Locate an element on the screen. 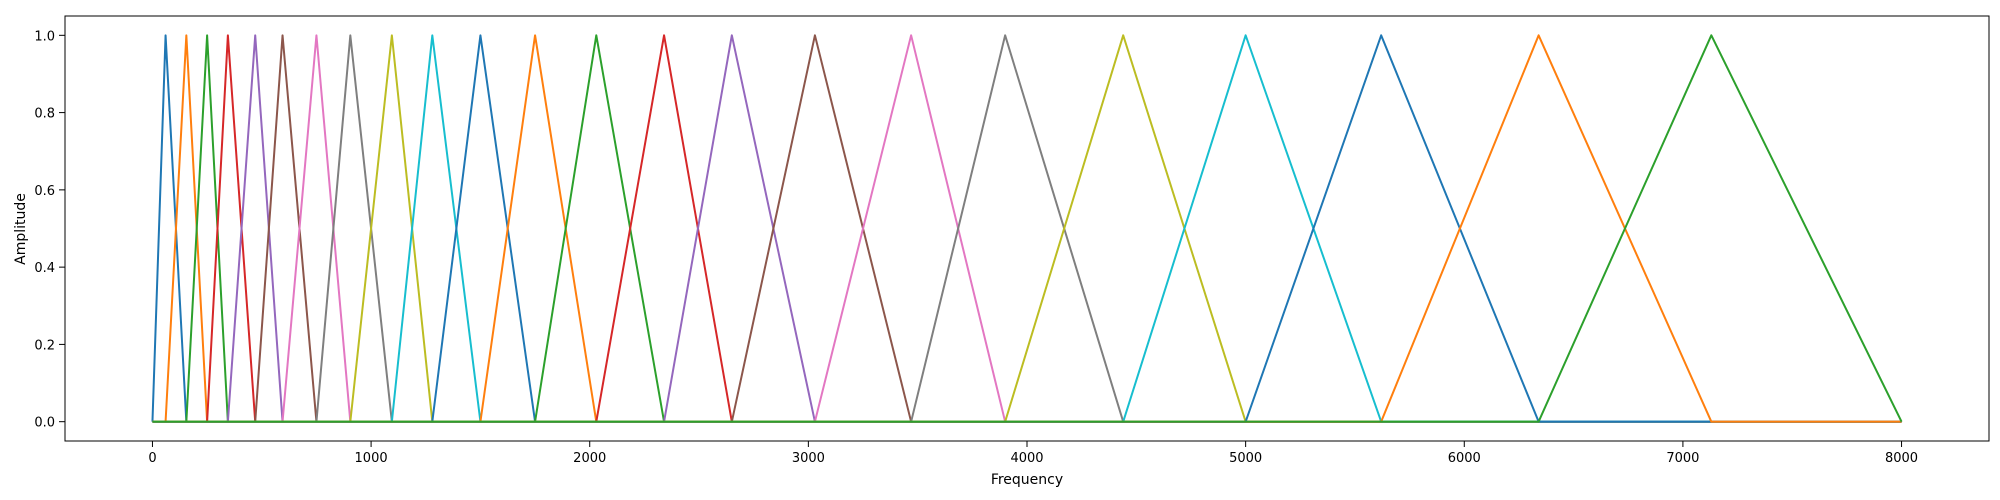 The height and width of the screenshot is (500, 2000). x-tick-label: 0 is located at coordinates (152, 458).